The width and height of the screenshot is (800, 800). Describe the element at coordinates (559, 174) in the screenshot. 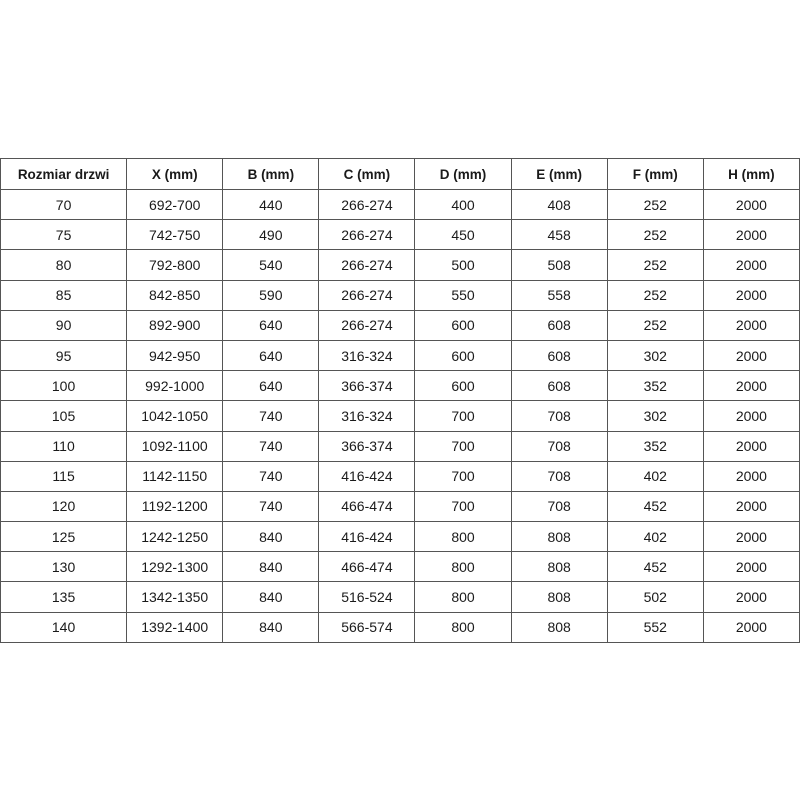

I see `column-header: E (mm)` at that location.